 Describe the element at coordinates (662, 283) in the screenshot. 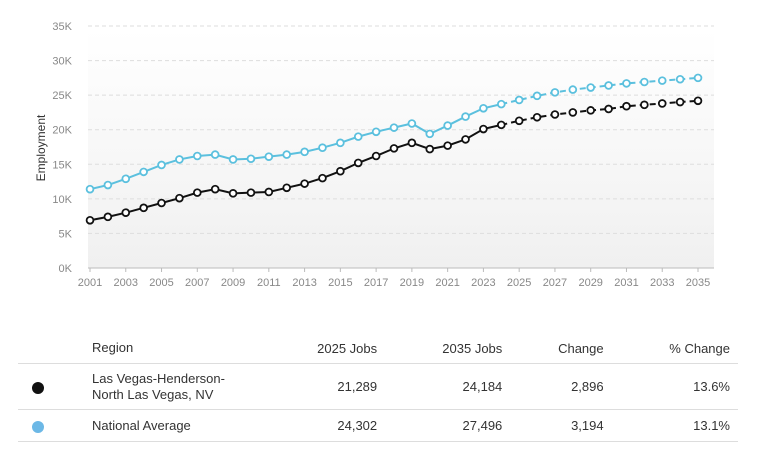

I see `x-tick-label: 2033` at that location.